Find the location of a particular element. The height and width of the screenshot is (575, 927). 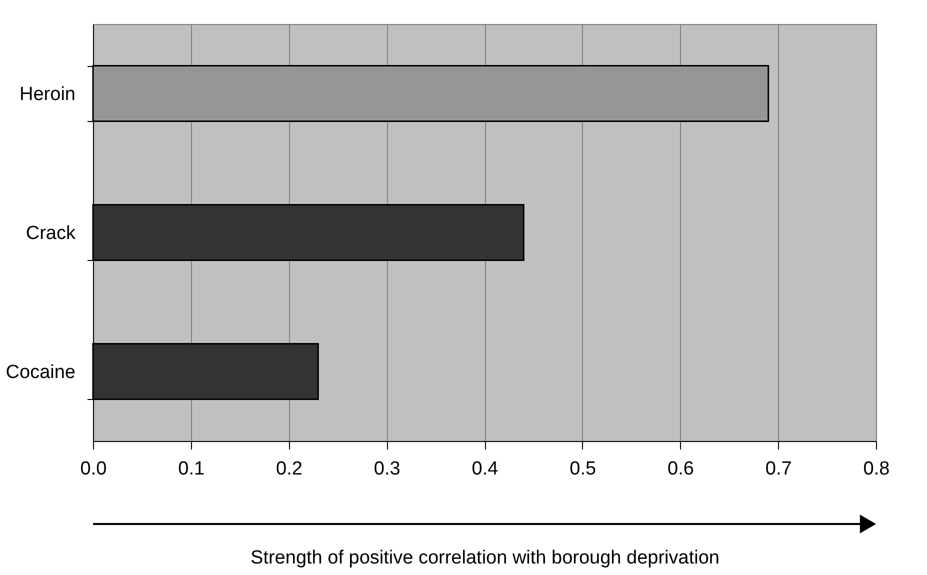

x-axis-title: Strength of positive correlation with borough deprivation is located at coordinates (485, 558).